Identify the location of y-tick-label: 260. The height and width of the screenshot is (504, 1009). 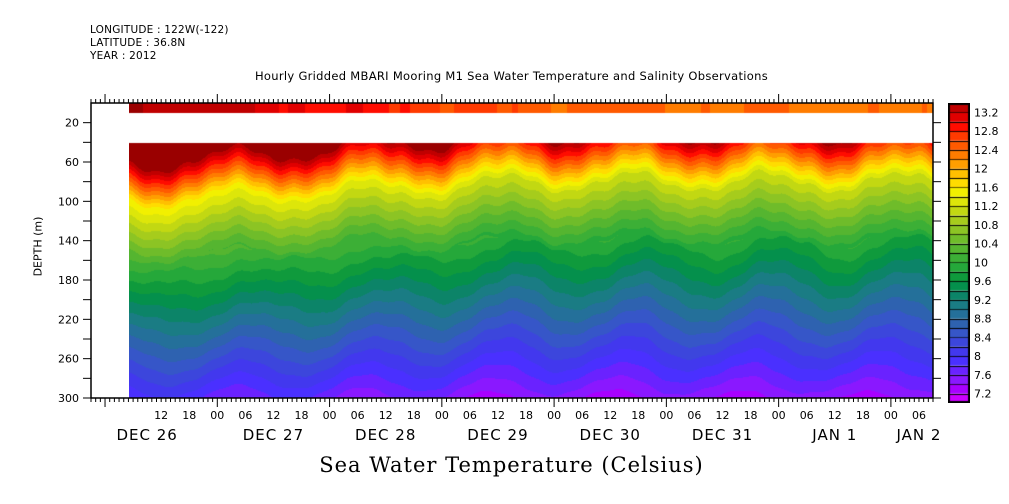
(68, 359).